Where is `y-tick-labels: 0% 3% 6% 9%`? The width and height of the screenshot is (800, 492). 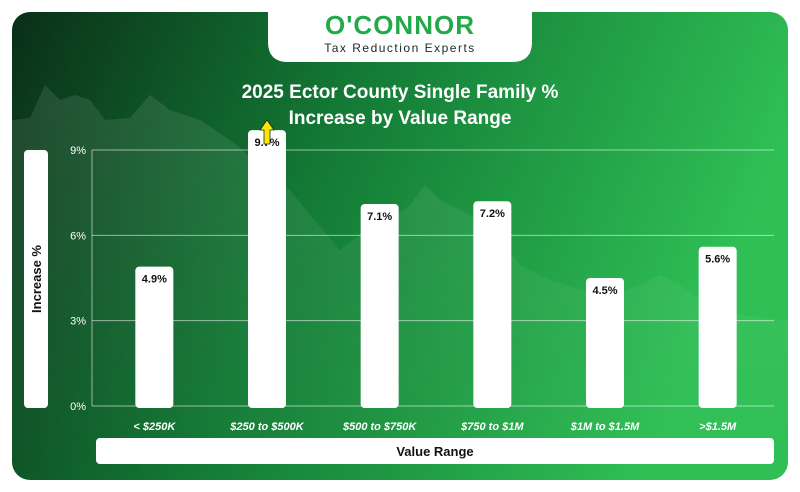
y-tick-labels: 0% 3% 6% 9% is located at coordinates (78, 279).